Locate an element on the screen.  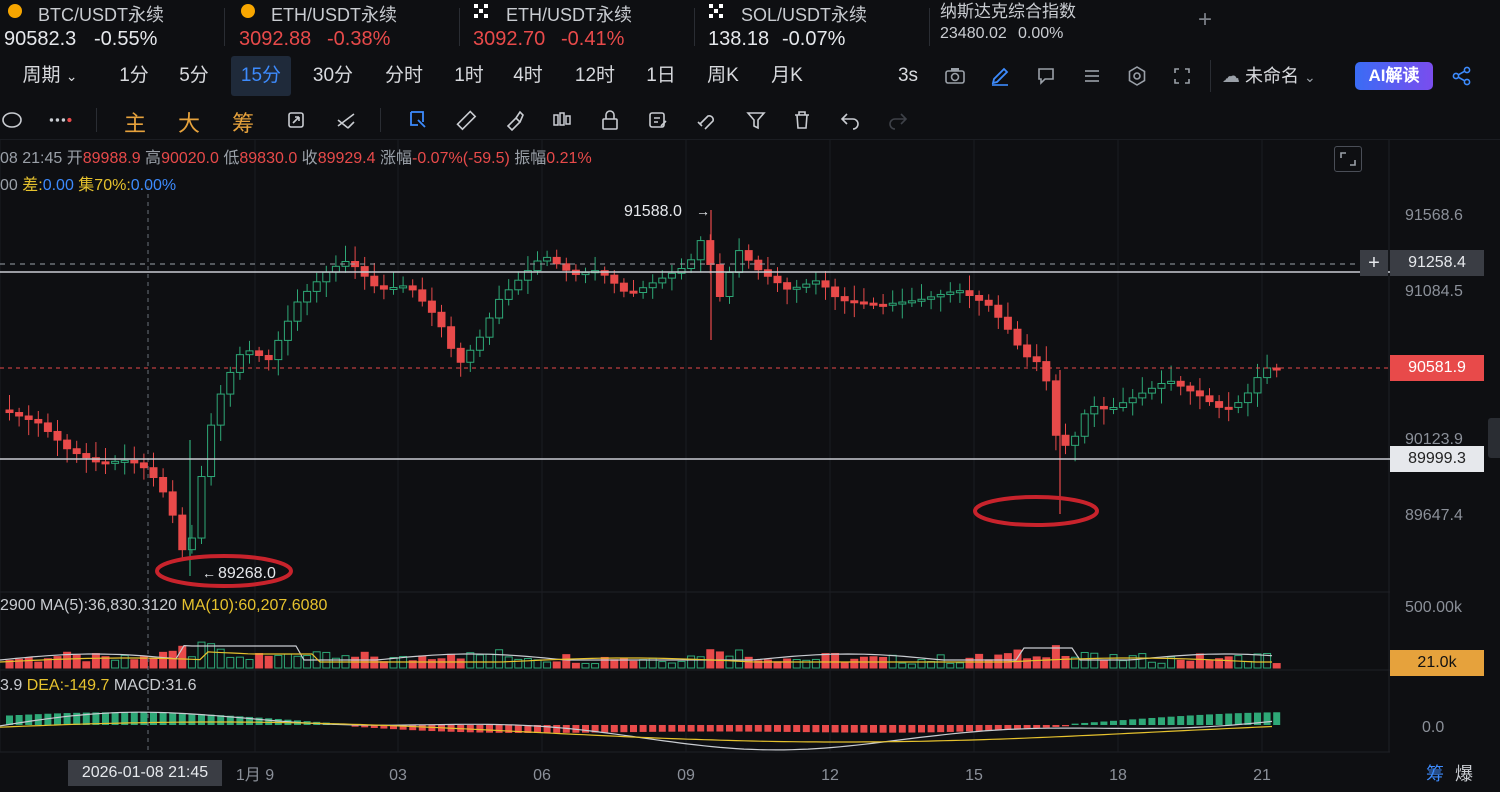
high-value: 90020.0 is located at coordinates (190, 158).